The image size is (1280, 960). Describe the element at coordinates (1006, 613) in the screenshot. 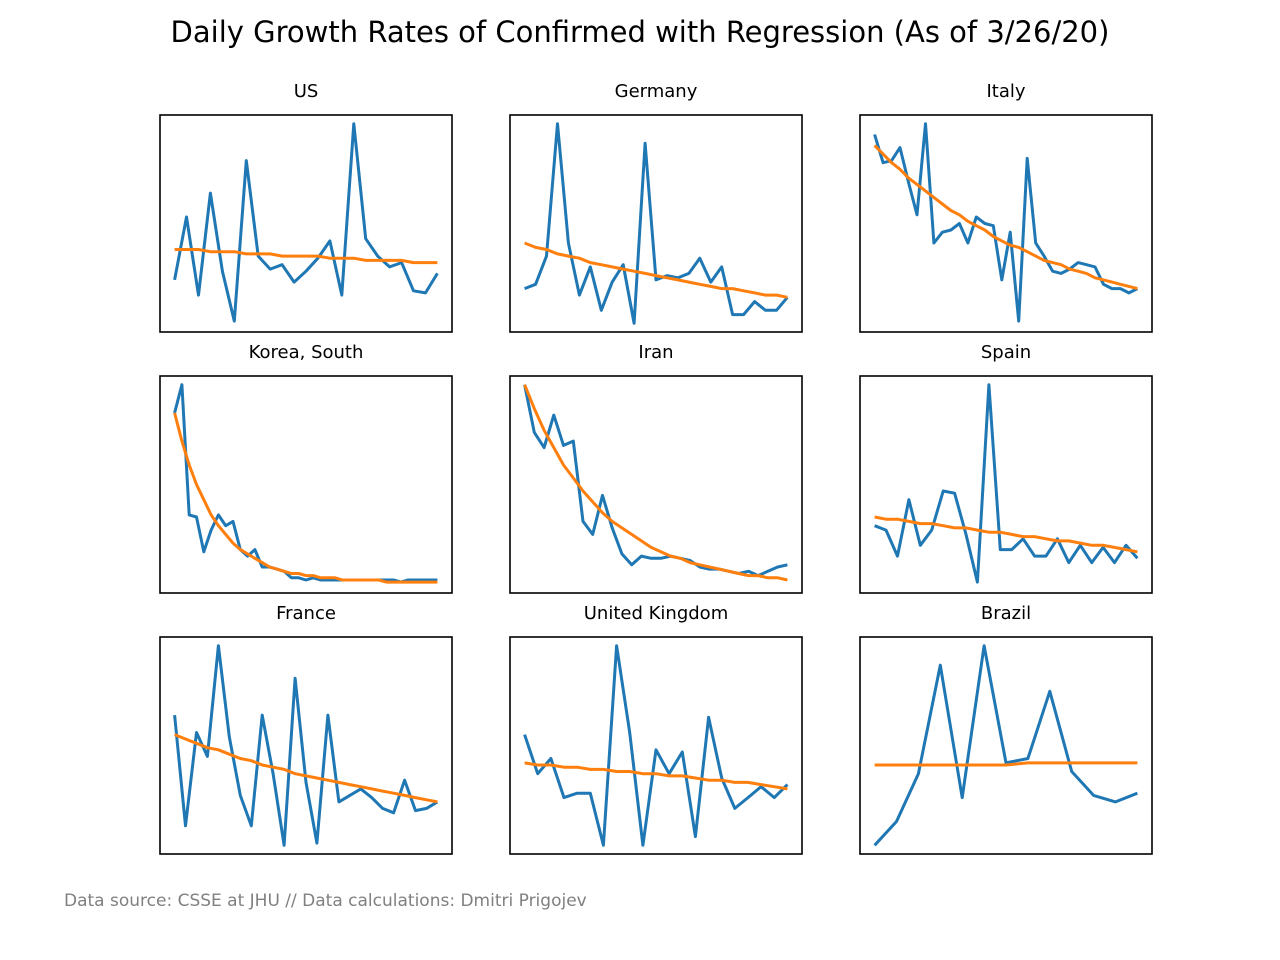

I see `subplot-title: Brazil` at that location.